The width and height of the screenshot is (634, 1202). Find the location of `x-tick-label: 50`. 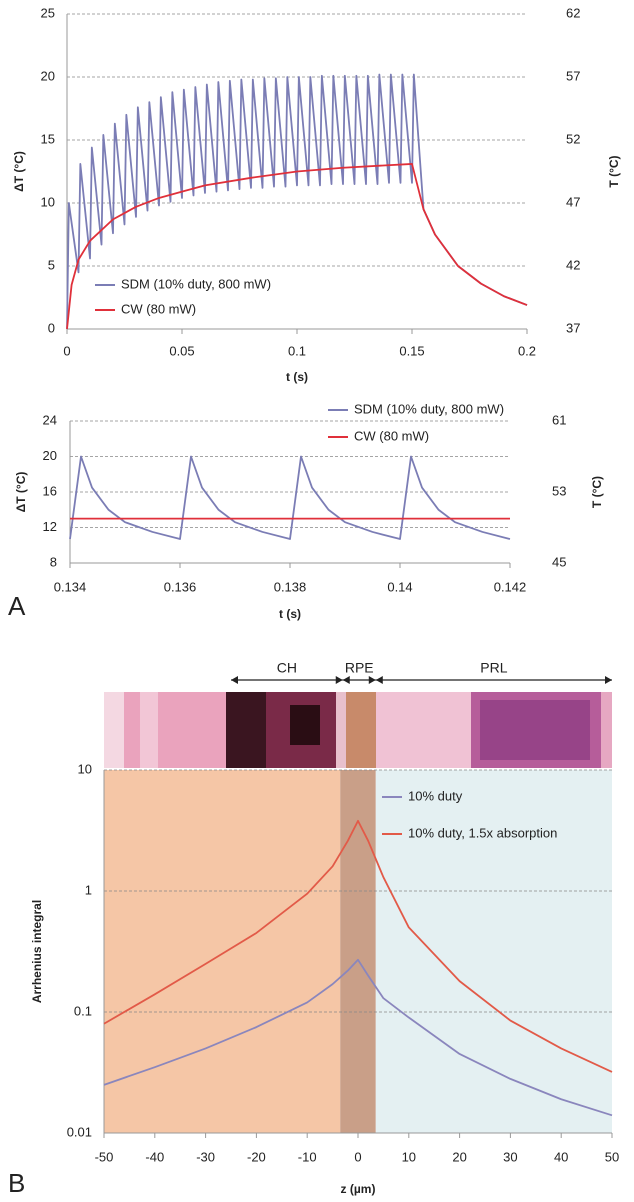

x-tick-label: 50 is located at coordinates (612, 1156).